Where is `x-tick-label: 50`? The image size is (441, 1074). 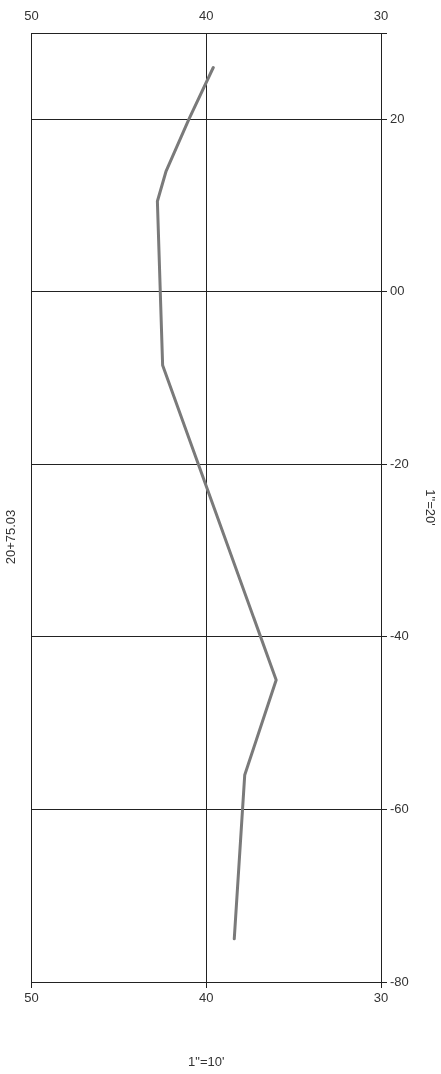 x-tick-label: 50 is located at coordinates (31, 998).